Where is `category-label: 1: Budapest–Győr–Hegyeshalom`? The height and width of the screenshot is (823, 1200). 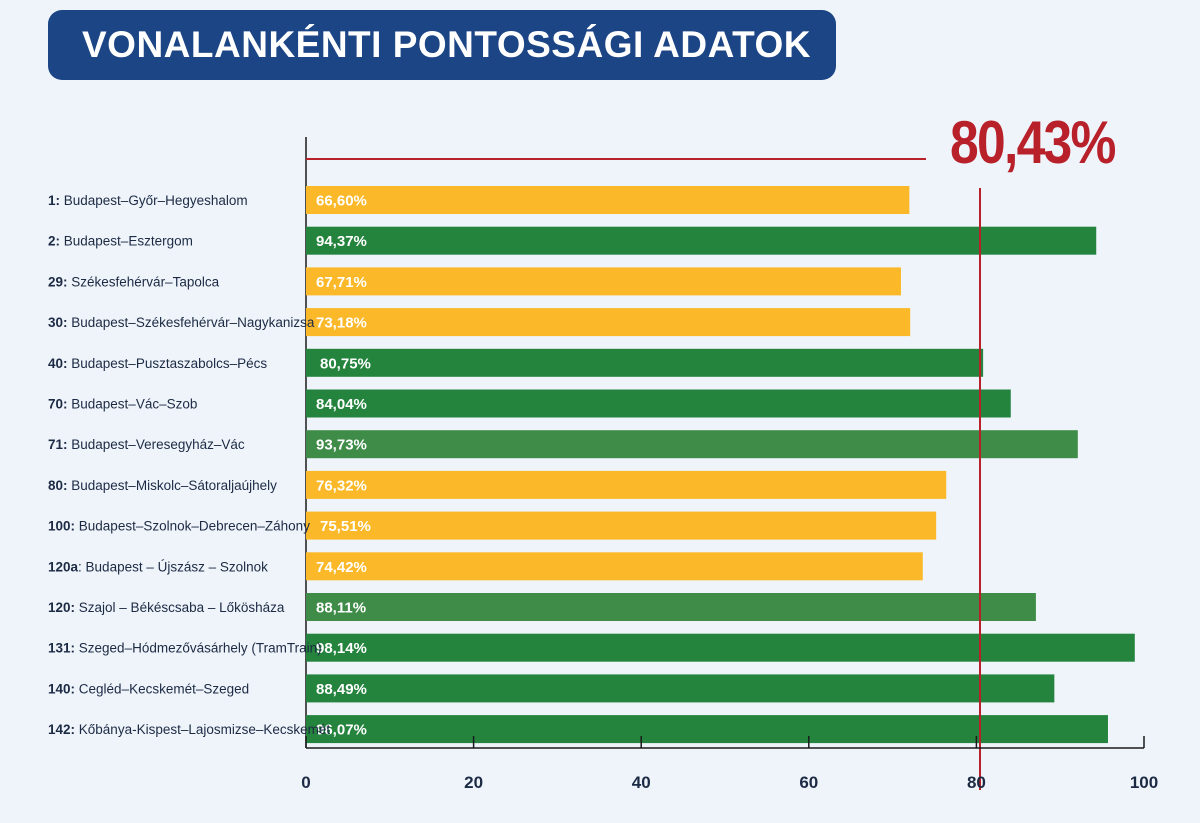
category-label: 1: Budapest–Győr–Hegyeshalom is located at coordinates (148, 200).